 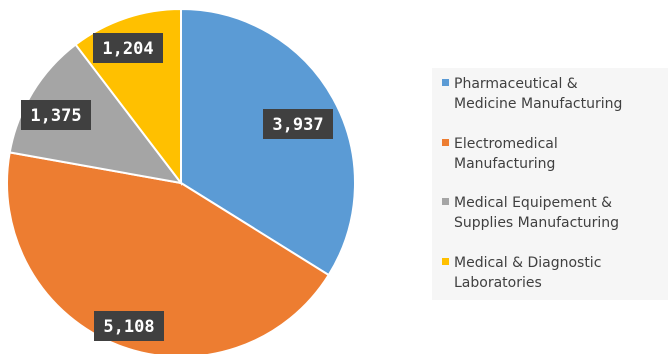 I want to click on data-label-electromedical: 5,108, so click(x=129, y=326).